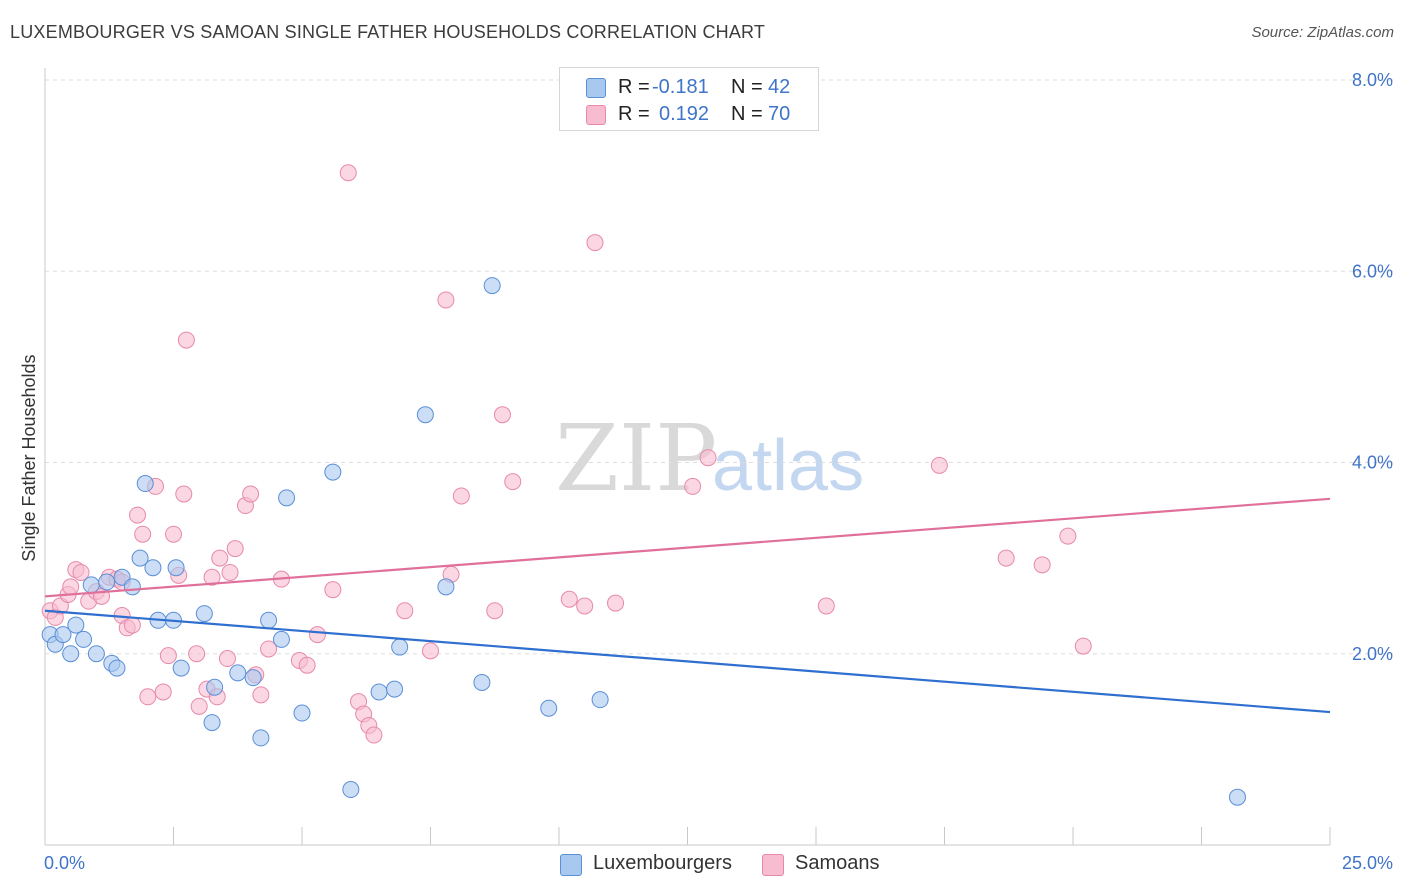  I want to click on bottom-legend-label: Samoans, so click(837, 863).